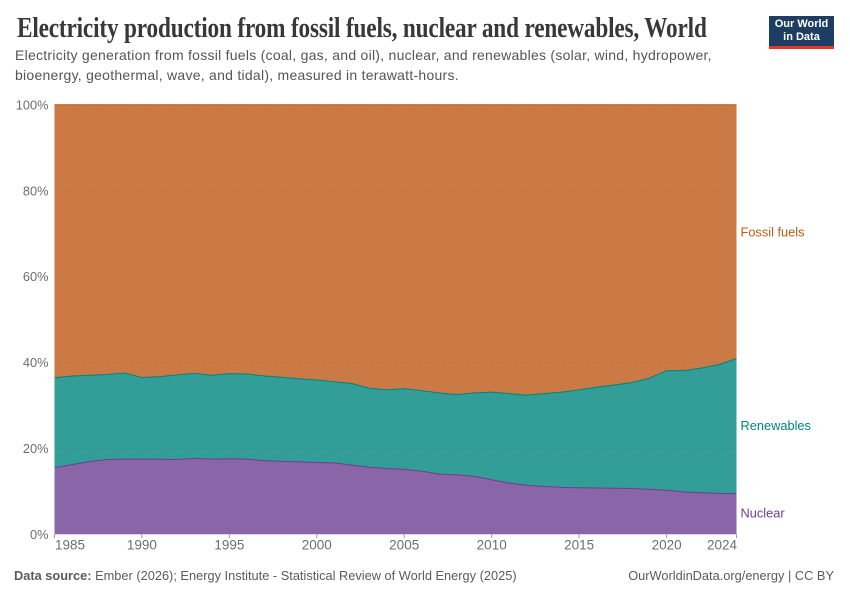 The image size is (850, 605). What do you see at coordinates (722, 545) in the screenshot?
I see `svg-text: 2024` at bounding box center [722, 545].